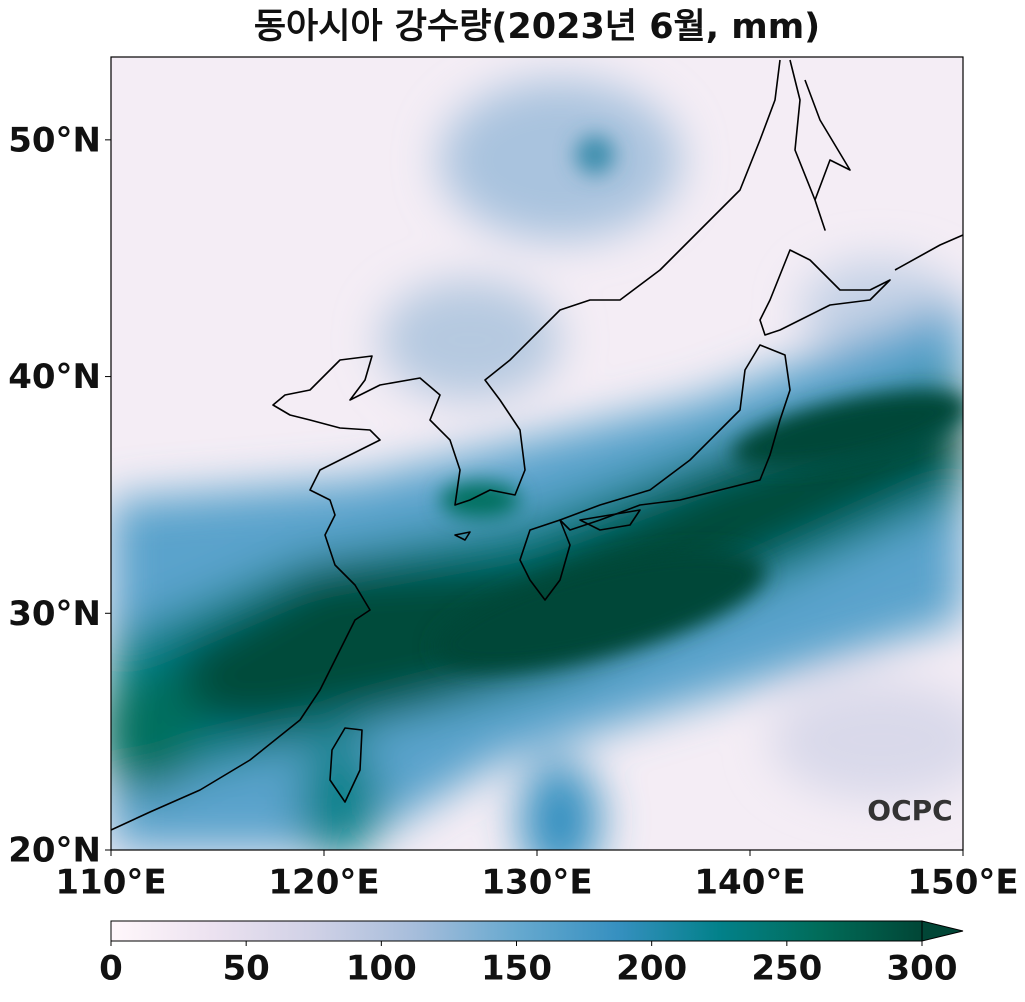 The width and height of the screenshot is (1025, 1002). What do you see at coordinates (651, 969) in the screenshot?
I see `colorbar-tick-label: 200` at bounding box center [651, 969].